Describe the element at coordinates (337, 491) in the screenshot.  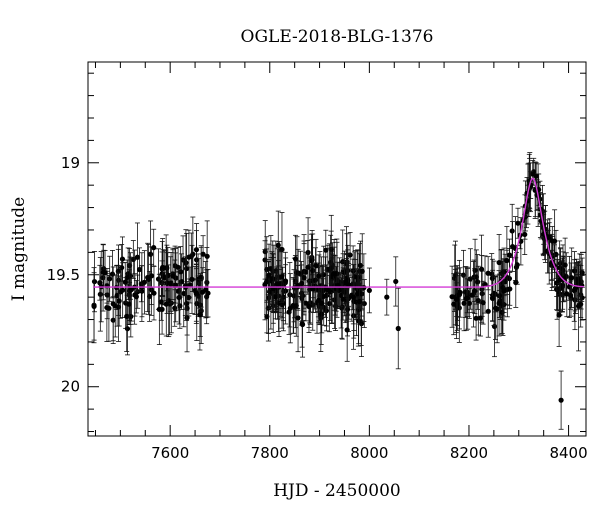
I see `x-axis-label: HJD - 2450000` at that location.